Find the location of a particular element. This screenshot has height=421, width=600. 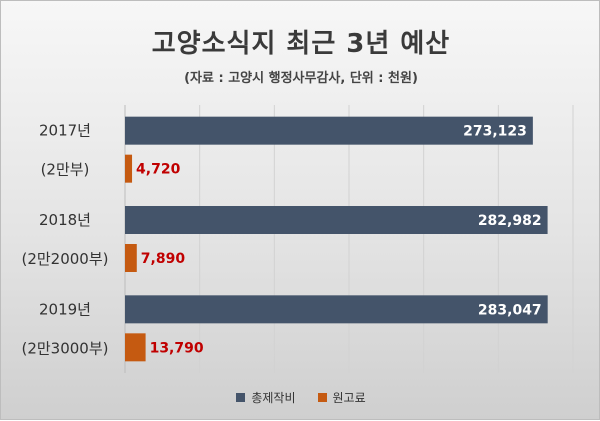

data-label-total-cost: 283,047 is located at coordinates (510, 310).